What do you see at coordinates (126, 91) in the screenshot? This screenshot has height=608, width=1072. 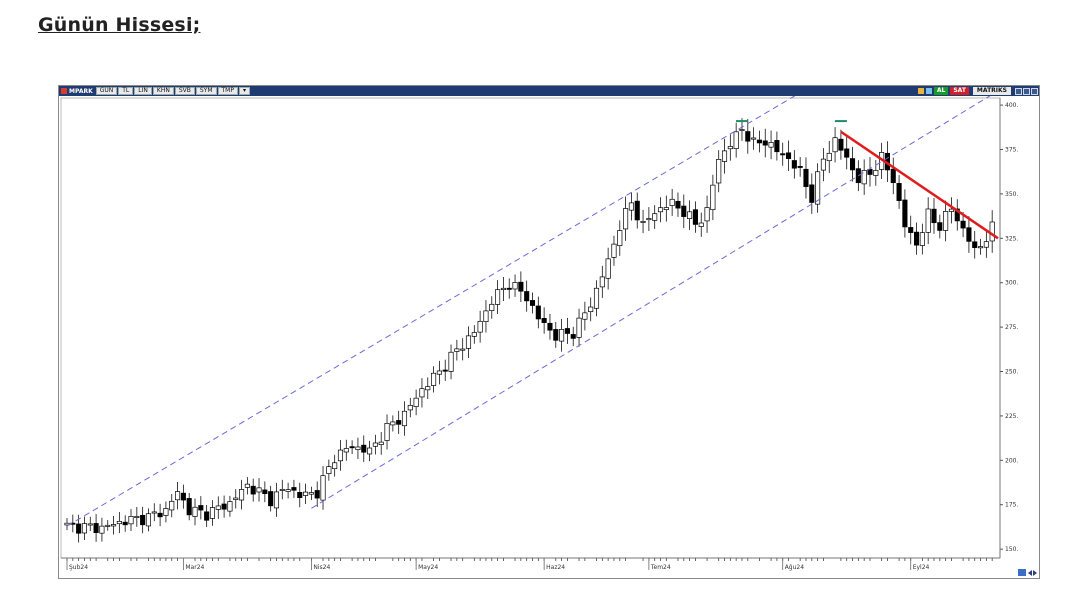 I see `currency-button: TL` at bounding box center [126, 91].